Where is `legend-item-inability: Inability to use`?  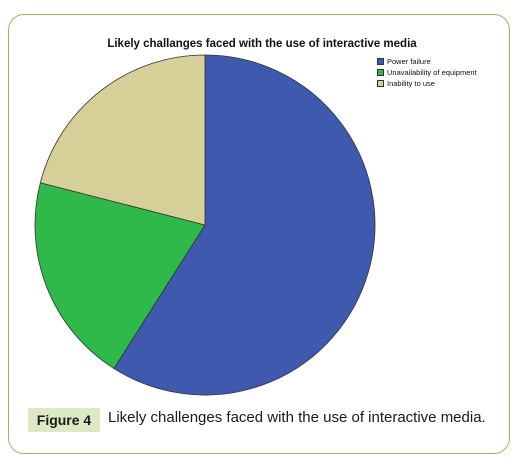 legend-item-inability: Inability to use is located at coordinates (427, 83).